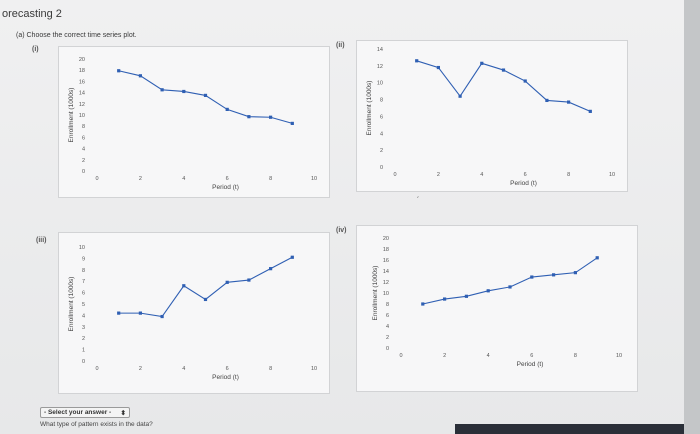 The image size is (700, 434). Describe the element at coordinates (96, 424) in the screenshot. I see `pattern-question: What type of pattern exists in the data?` at that location.